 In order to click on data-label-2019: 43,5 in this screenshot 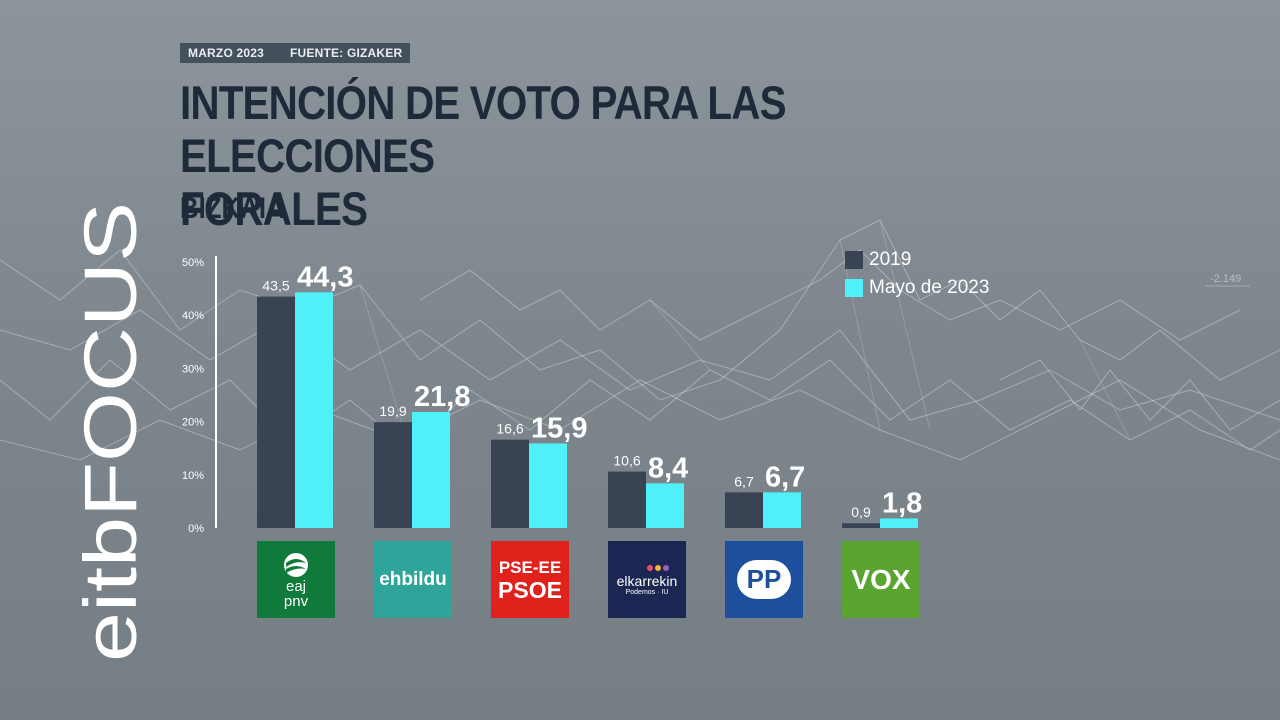, I will do `click(275, 286)`.